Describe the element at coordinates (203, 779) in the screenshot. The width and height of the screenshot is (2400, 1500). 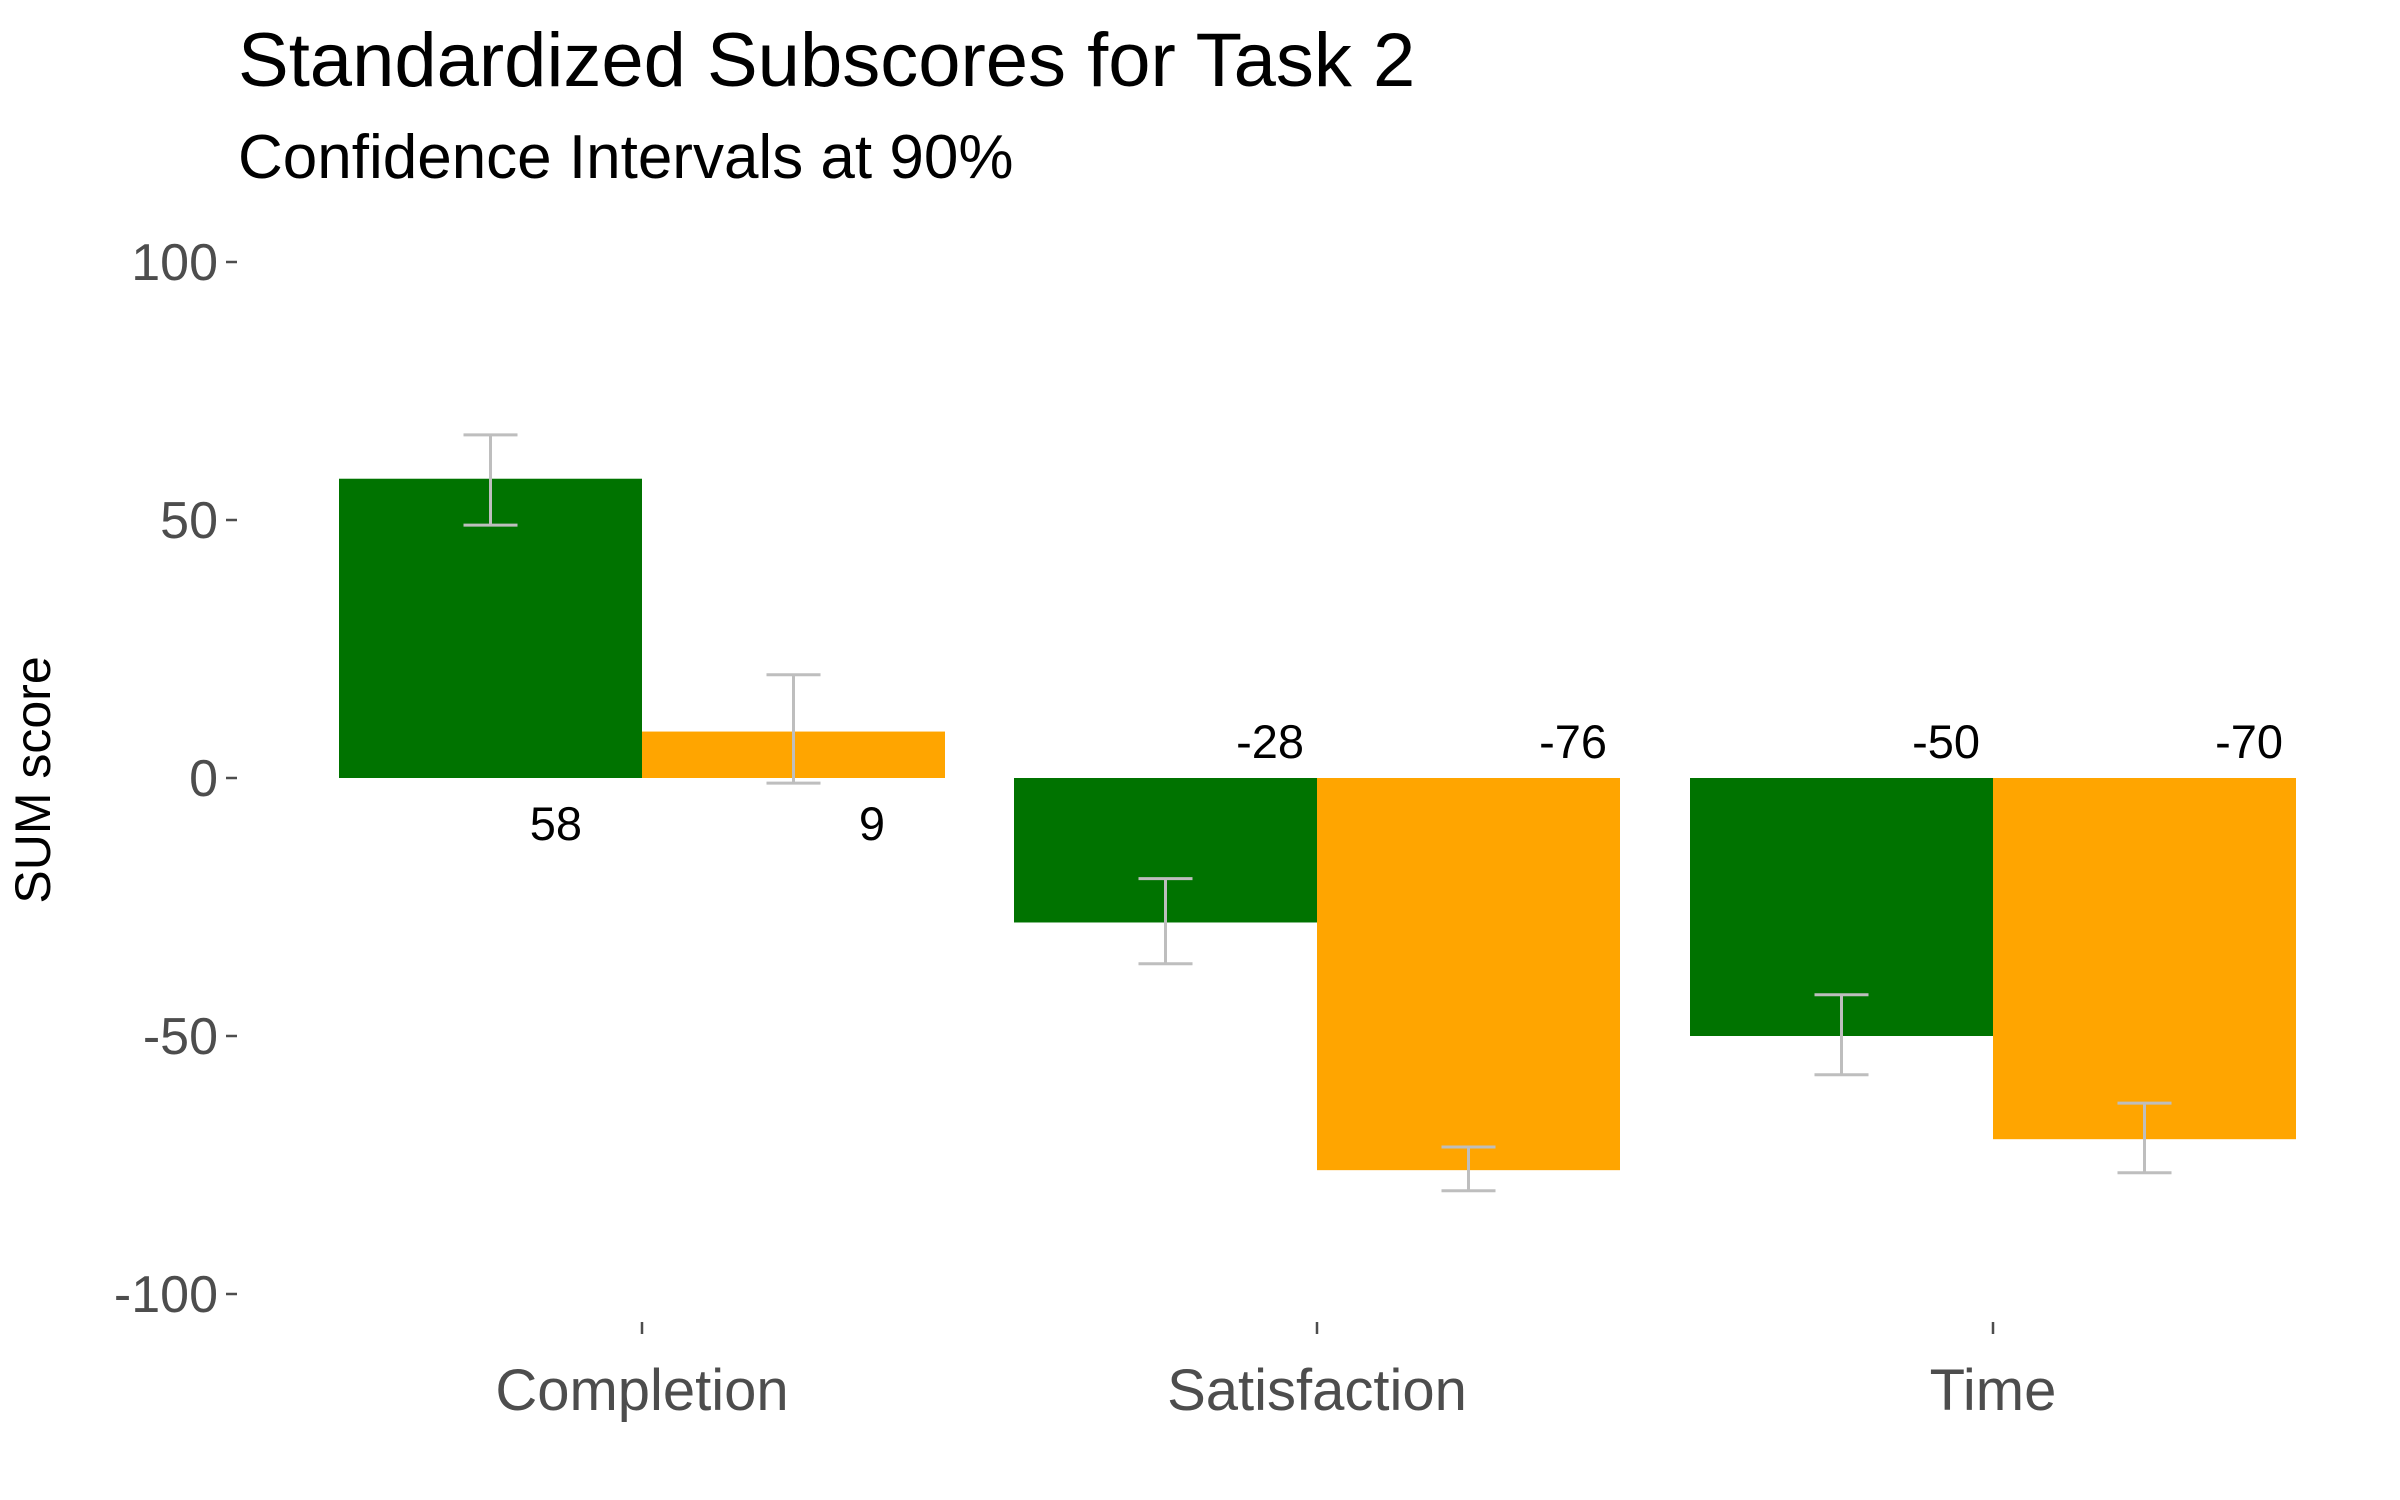
I see `y-tick-label: 0` at that location.